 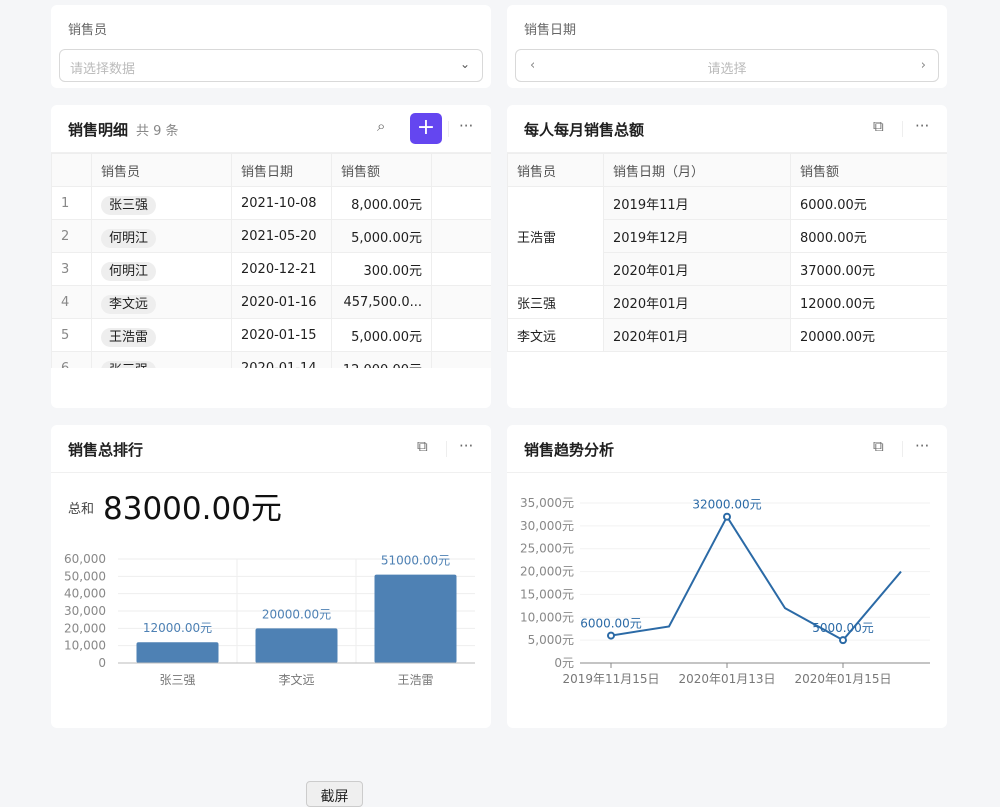 I want to click on table-row: 2 何明江 2021-05-20 5,000.00元, so click(x=271, y=236).